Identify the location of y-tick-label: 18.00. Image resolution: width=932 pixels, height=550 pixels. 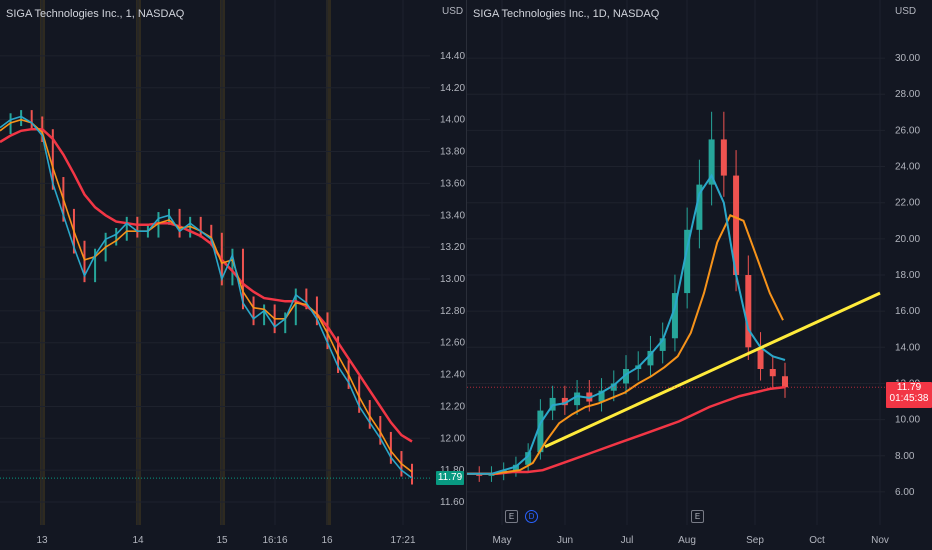
(907, 275).